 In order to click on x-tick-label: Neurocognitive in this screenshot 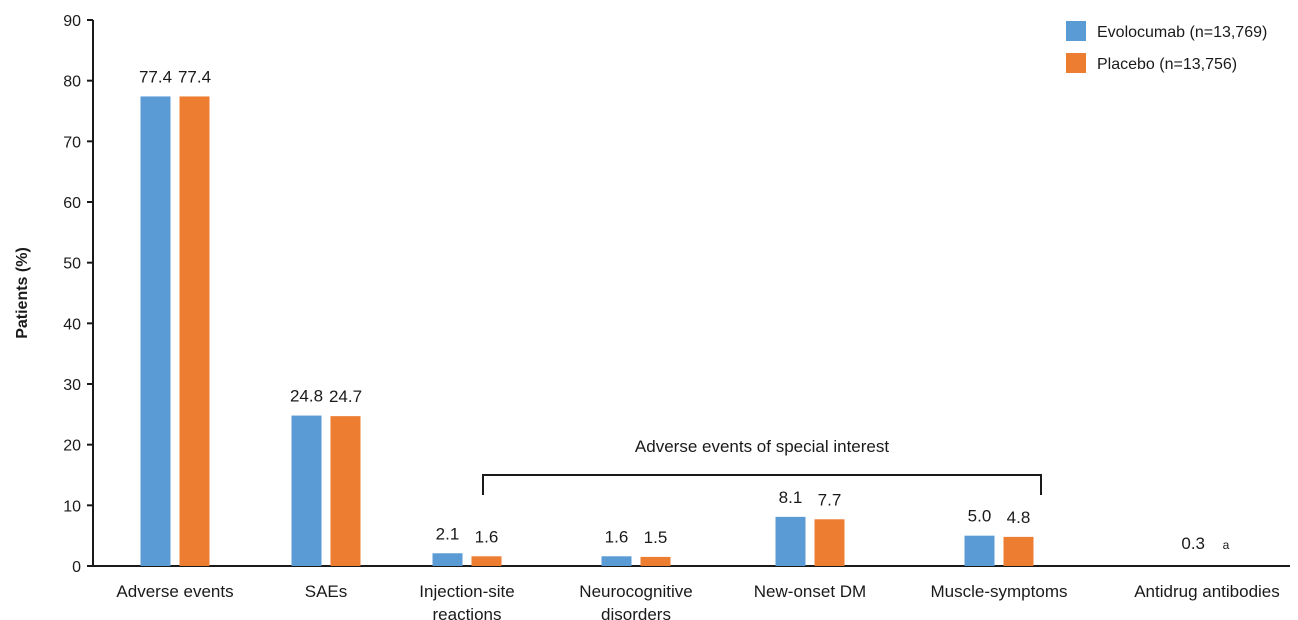, I will do `click(635, 591)`.